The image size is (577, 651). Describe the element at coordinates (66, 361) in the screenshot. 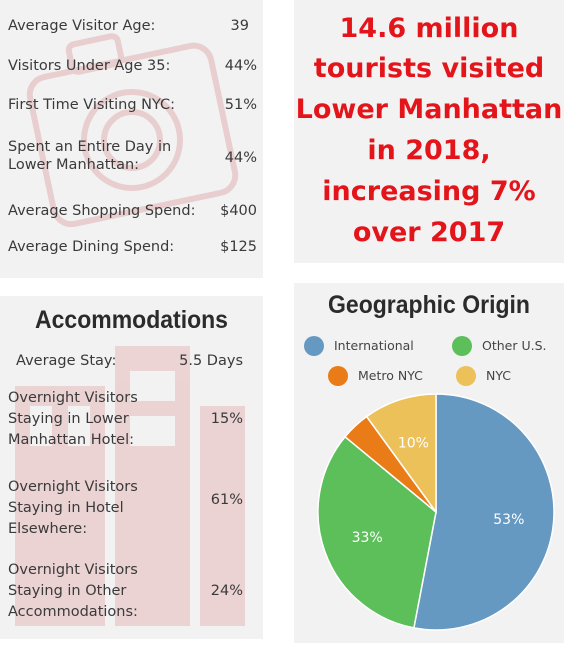

I see `accom-label: Average Stay:` at that location.